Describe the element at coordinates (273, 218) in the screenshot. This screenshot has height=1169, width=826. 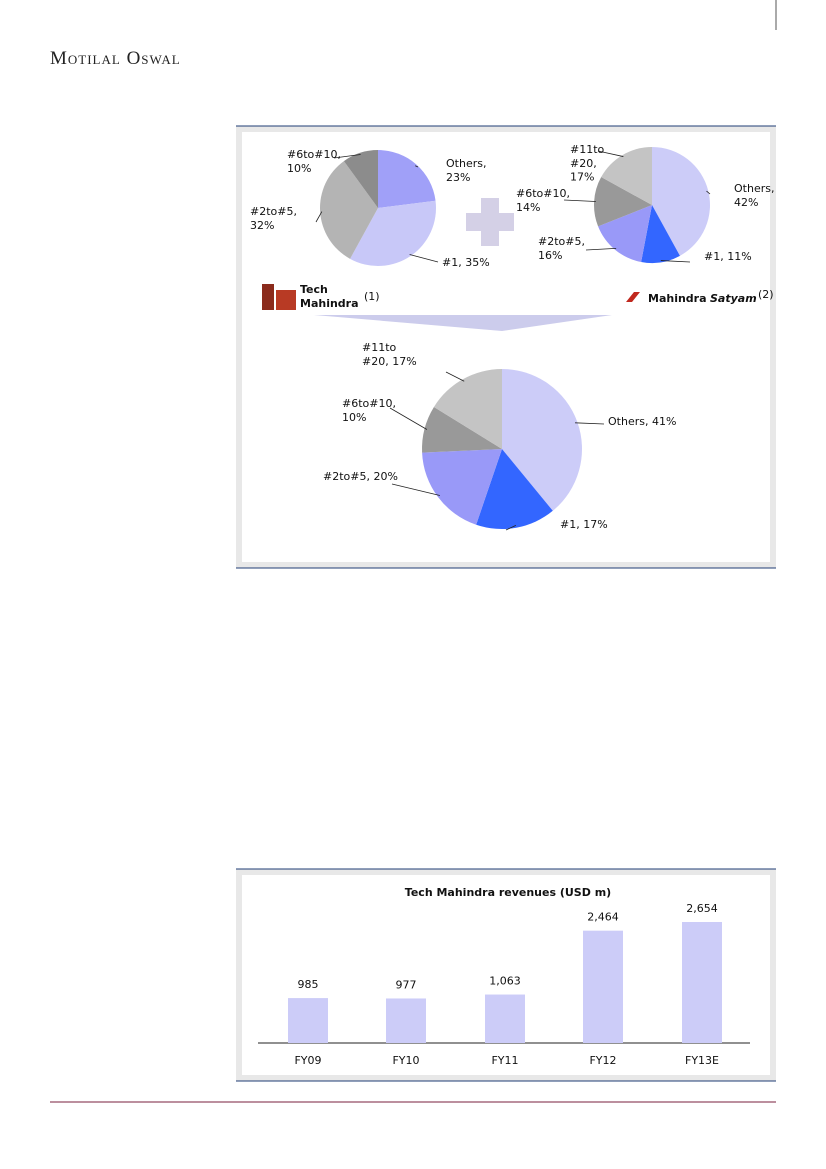
I see `slice-label: #2to#5, 32%` at that location.